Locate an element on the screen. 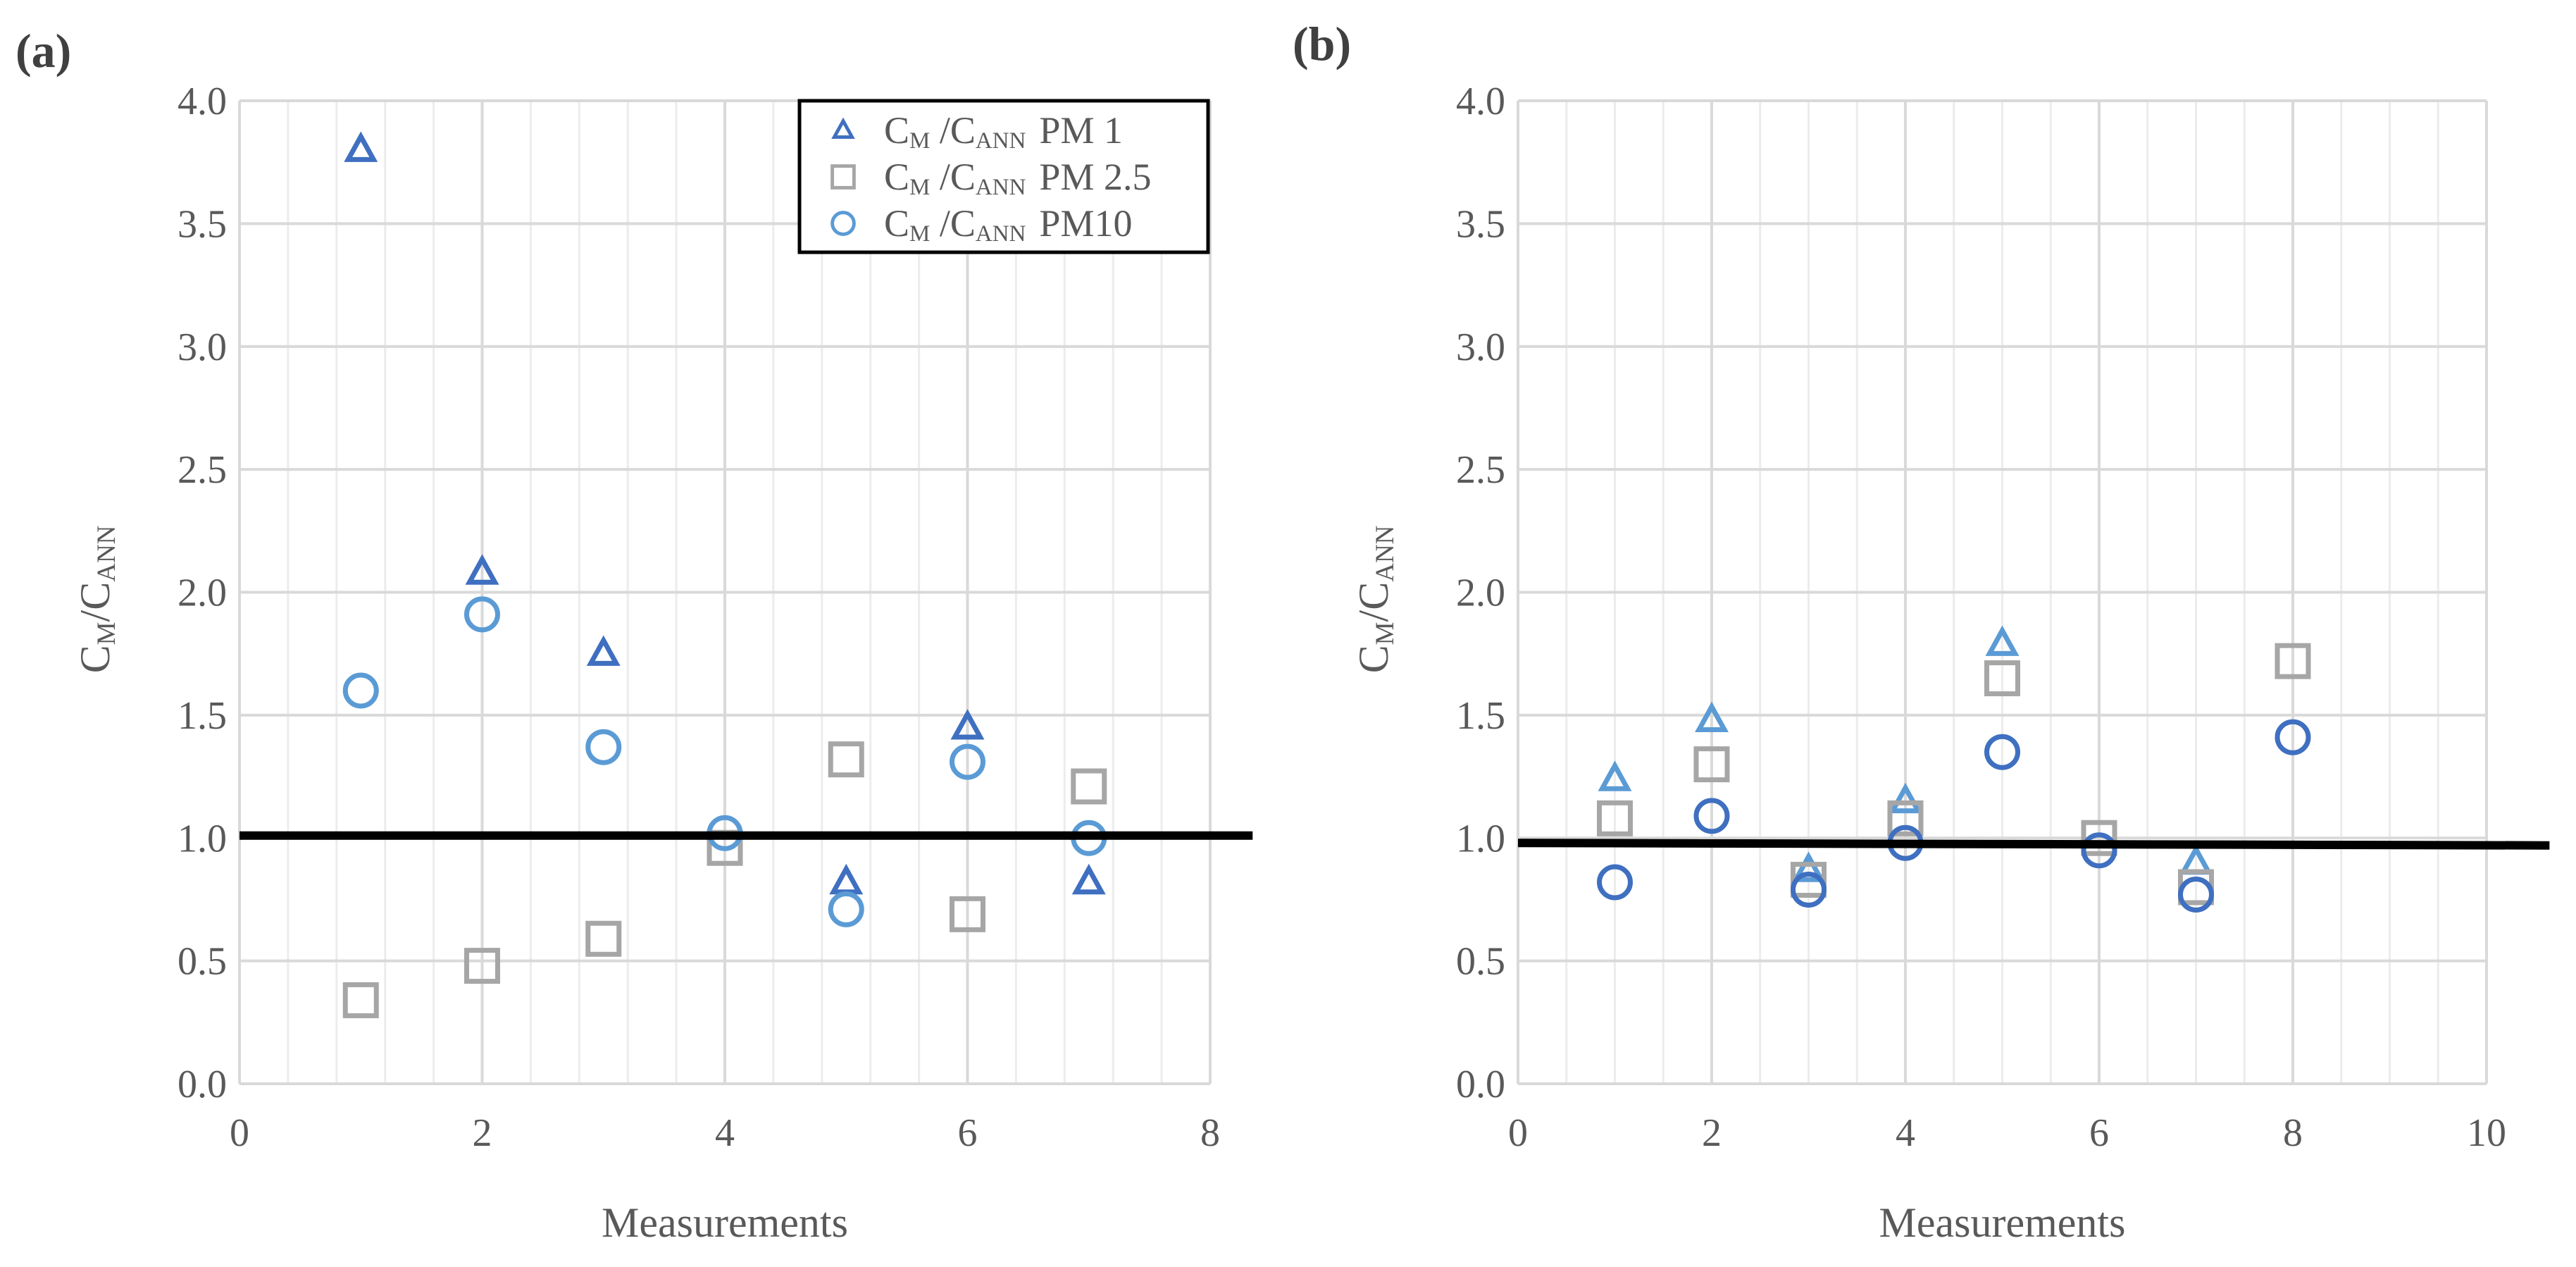 This screenshot has width=2576, height=1267. legend-entry: CM /CANN PM 1 is located at coordinates (977, 131).